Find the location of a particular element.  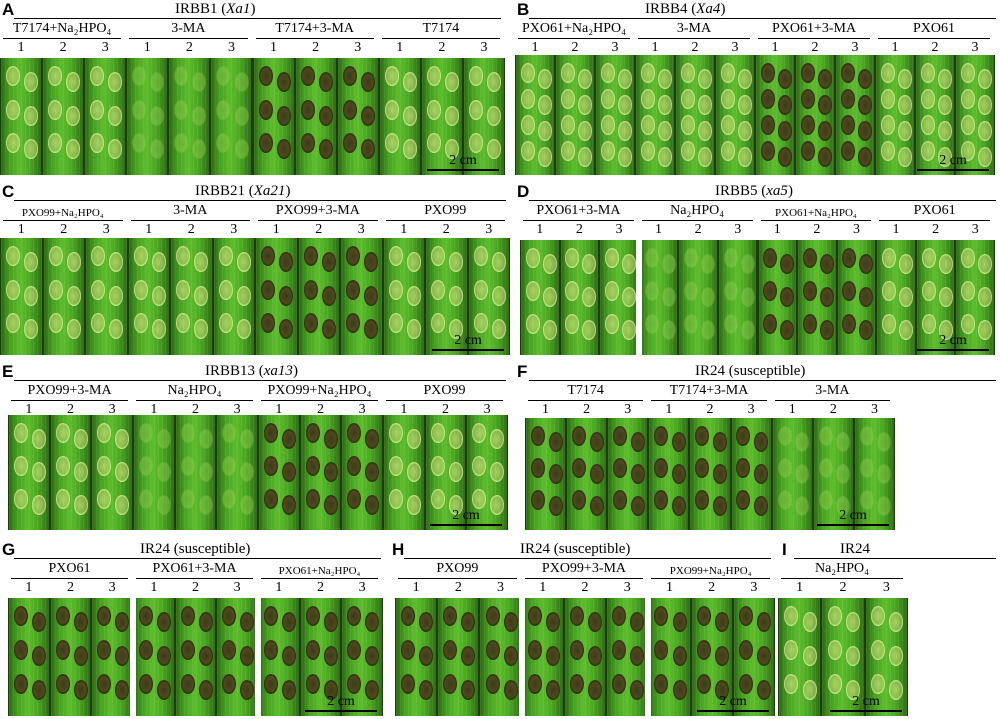

panel-title-gene: xa13 is located at coordinates (278, 371).